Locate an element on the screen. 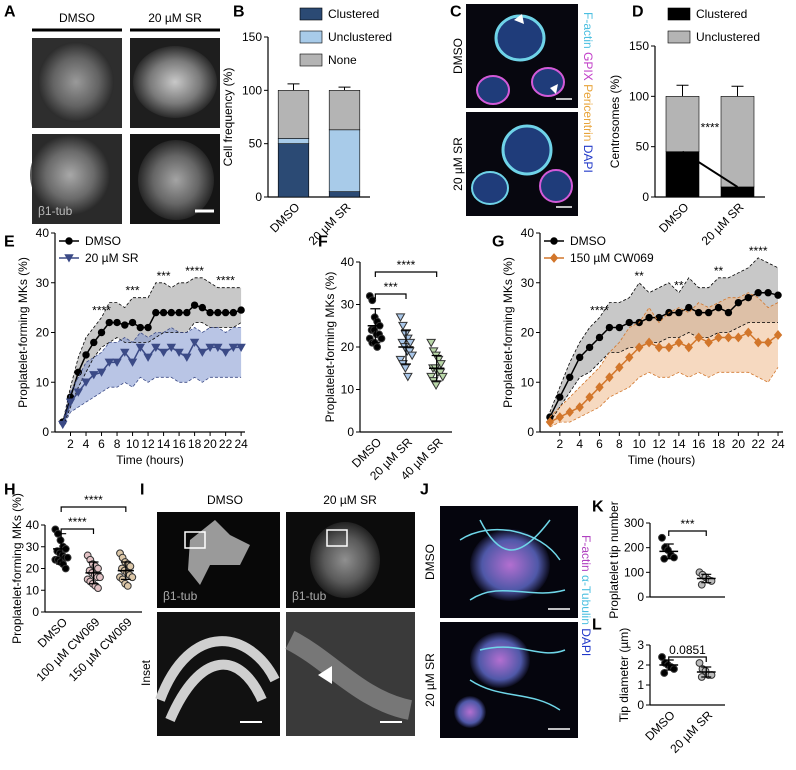  panel-label: I is located at coordinates (142, 490).